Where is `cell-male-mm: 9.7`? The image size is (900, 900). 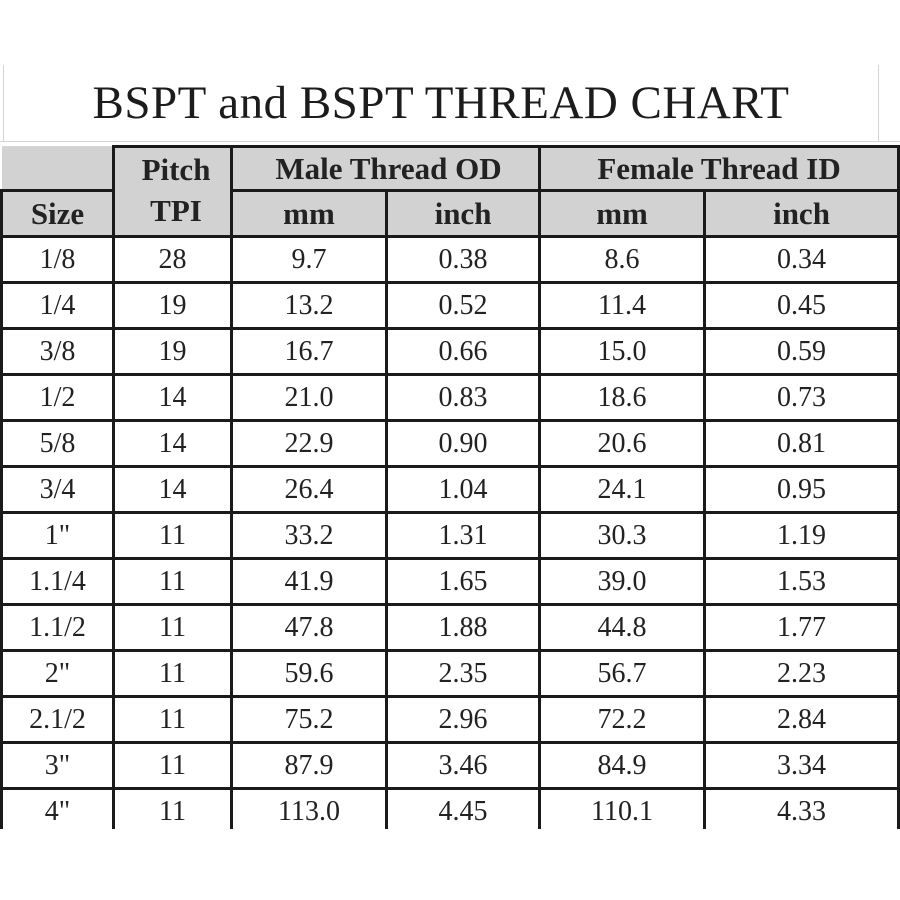
cell-male-mm: 9.7 is located at coordinates (309, 259).